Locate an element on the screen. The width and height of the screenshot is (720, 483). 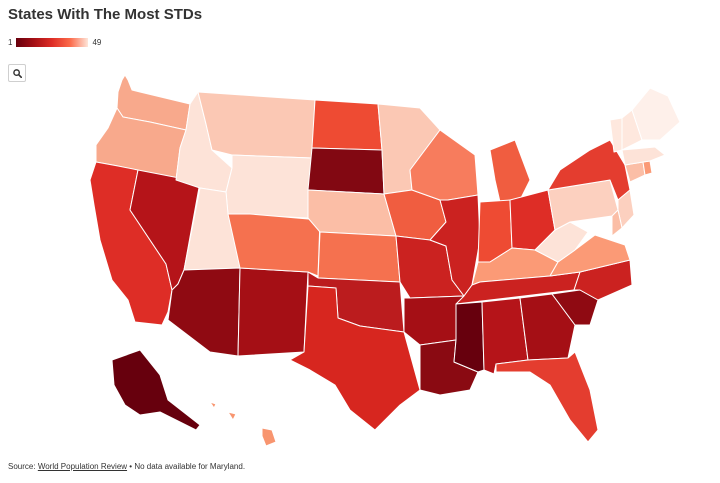
chart-title: States With The Most STDs is located at coordinates (105, 14).